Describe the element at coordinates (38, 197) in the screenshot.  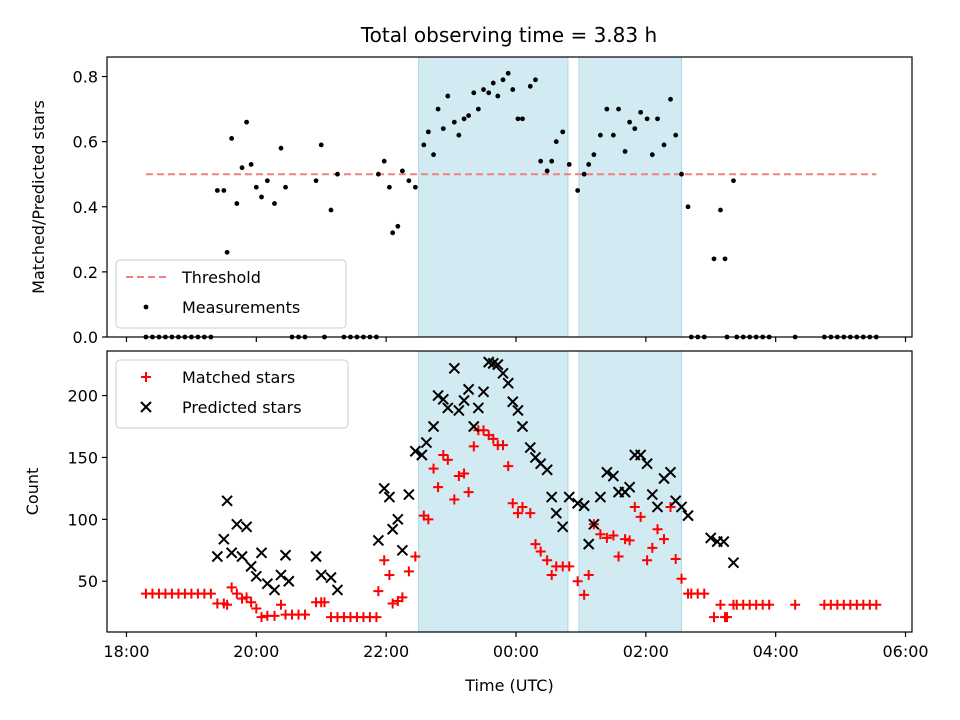
I see `y-axis-label: Matched/Predicted stars` at that location.